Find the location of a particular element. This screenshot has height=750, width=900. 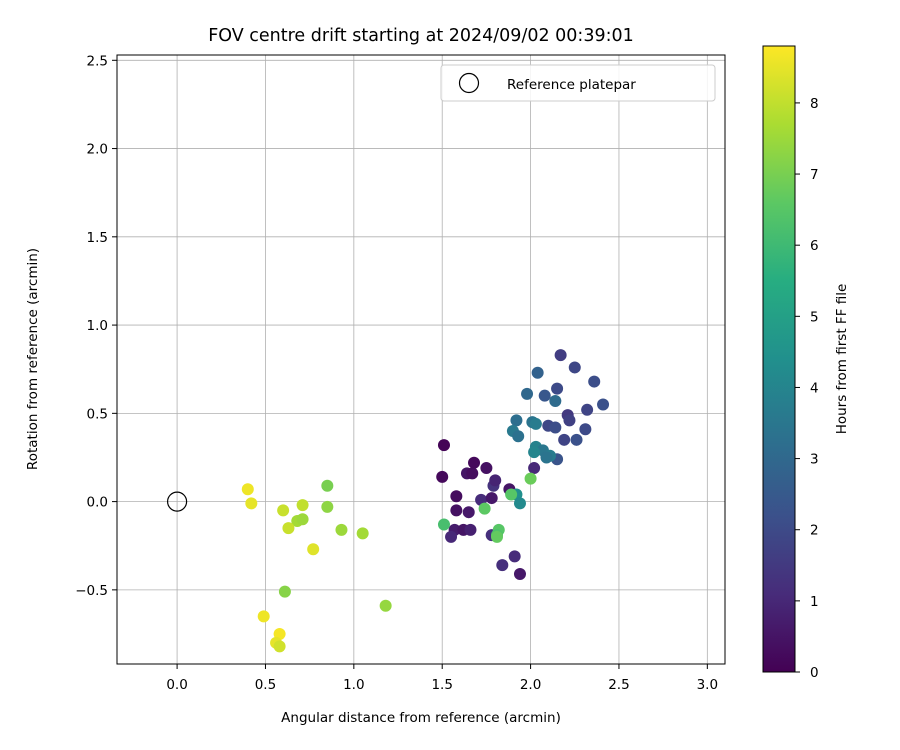

colorbar-tick-label: 8 is located at coordinates (814, 104).